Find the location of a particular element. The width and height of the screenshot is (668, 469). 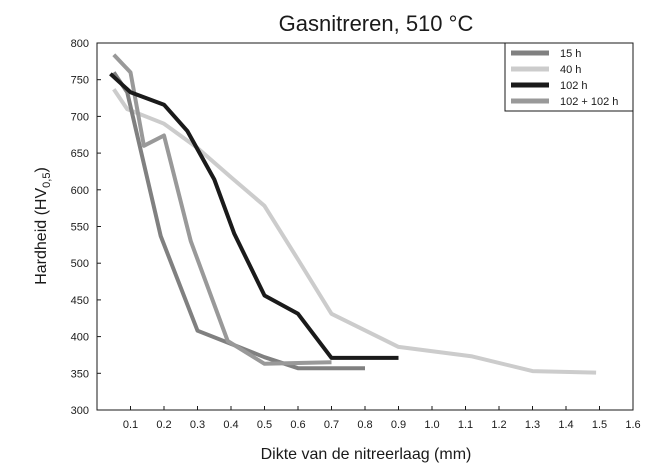

x-tick-label: 0.3 is located at coordinates (197, 425).